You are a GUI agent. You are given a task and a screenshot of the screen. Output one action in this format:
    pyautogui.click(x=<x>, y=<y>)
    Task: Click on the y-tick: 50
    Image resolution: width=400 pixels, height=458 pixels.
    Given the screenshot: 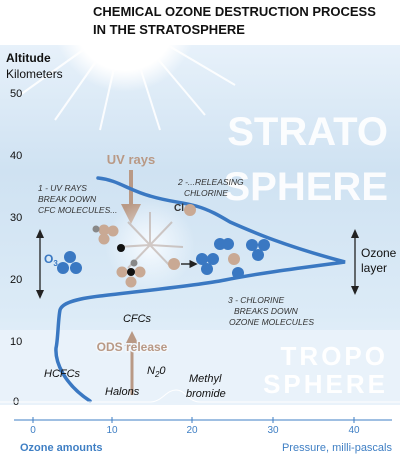 What is the action you would take?
    pyautogui.click(x=16, y=94)
    